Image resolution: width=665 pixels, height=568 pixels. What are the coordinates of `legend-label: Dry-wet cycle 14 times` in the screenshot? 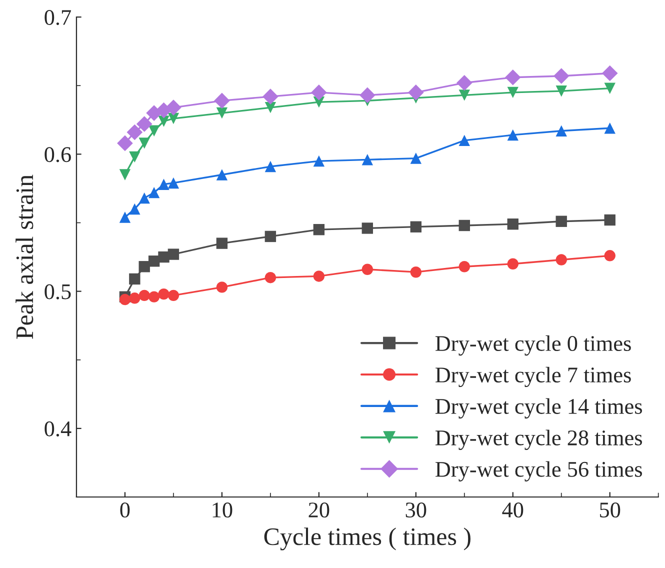 It's located at (538, 408).